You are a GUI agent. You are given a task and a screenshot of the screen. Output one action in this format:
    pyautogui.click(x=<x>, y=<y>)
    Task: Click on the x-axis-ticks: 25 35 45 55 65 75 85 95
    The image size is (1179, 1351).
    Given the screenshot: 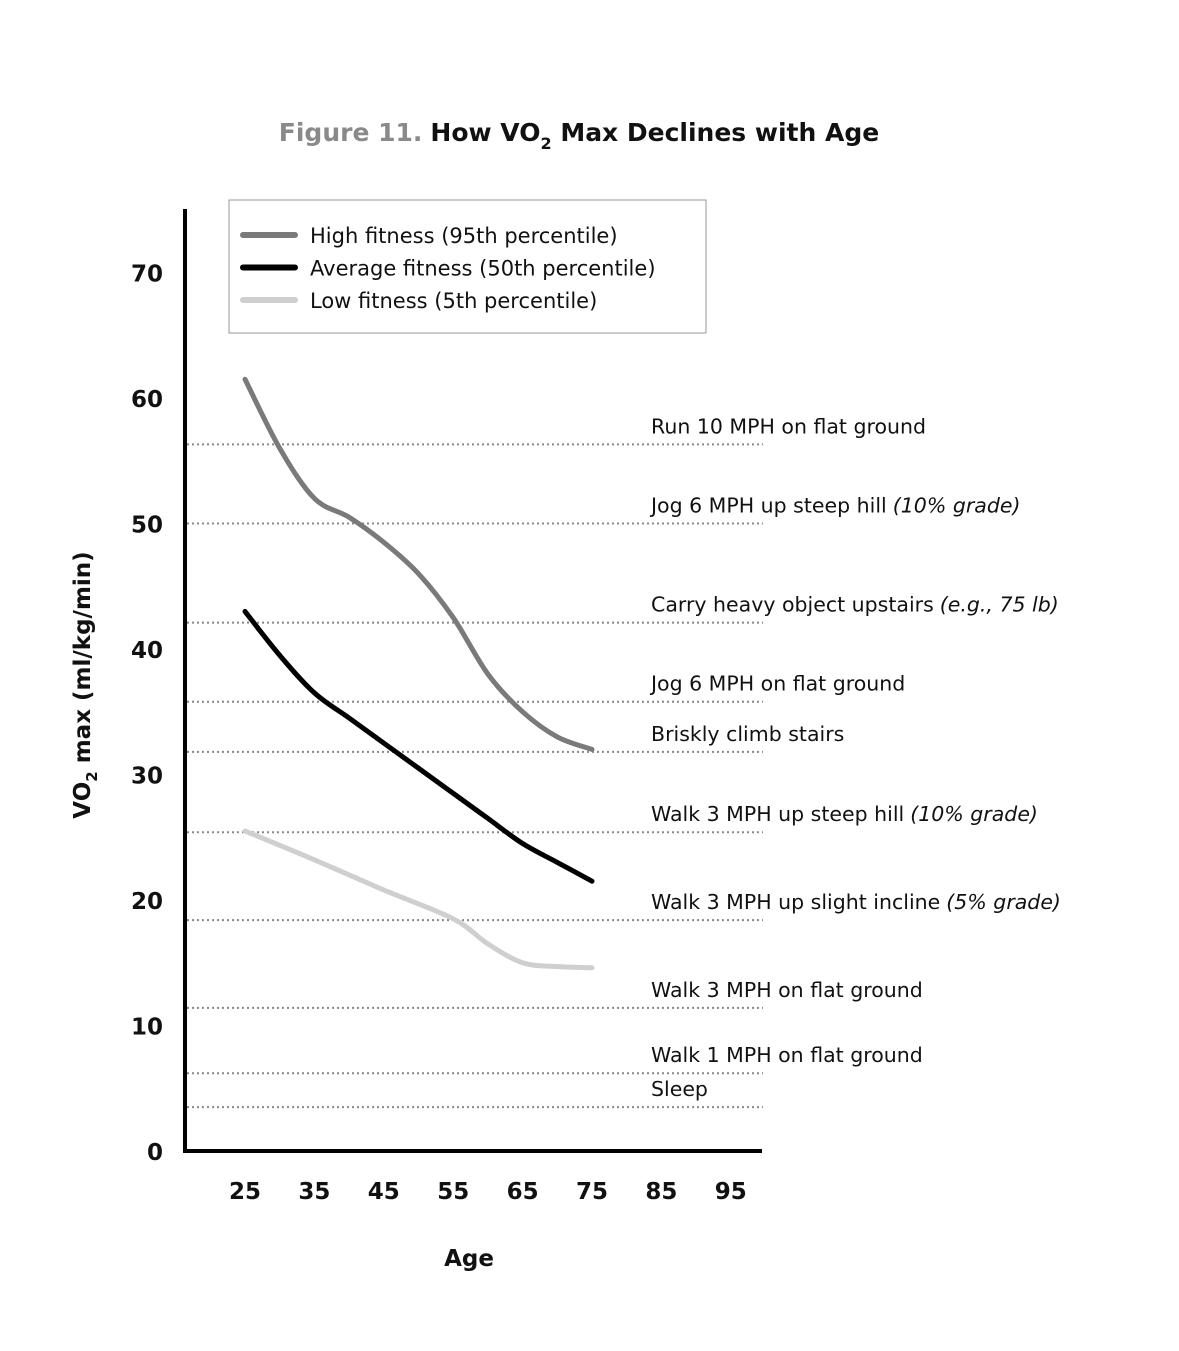 What is the action you would take?
    pyautogui.click(x=488, y=1192)
    